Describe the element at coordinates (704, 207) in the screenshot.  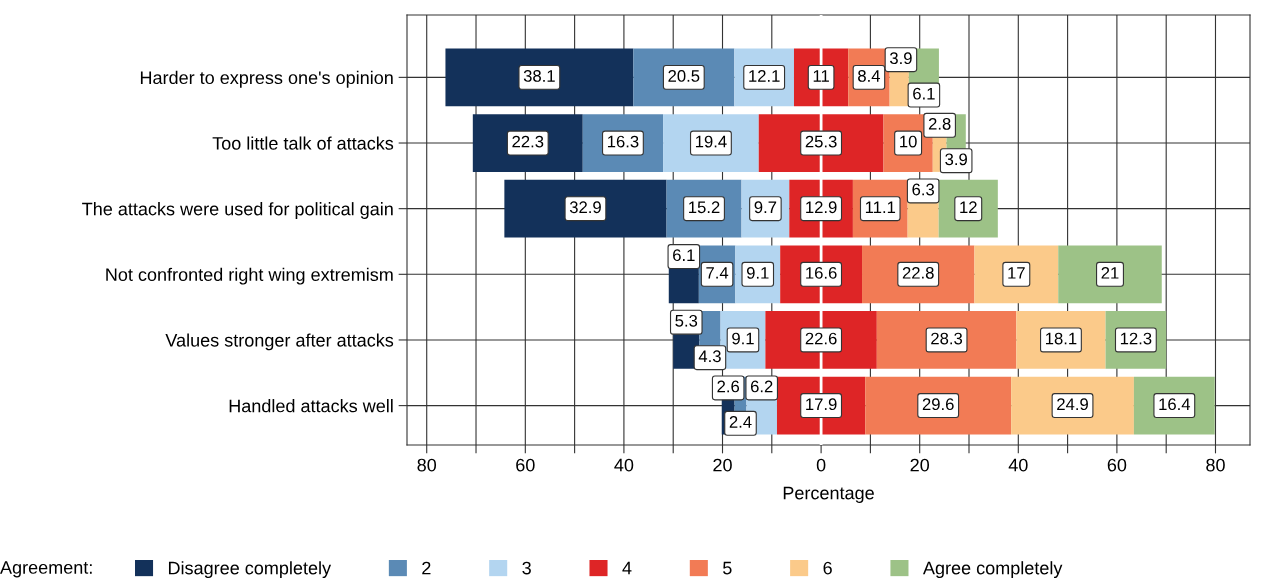
I see `data-label: 15.2` at that location.